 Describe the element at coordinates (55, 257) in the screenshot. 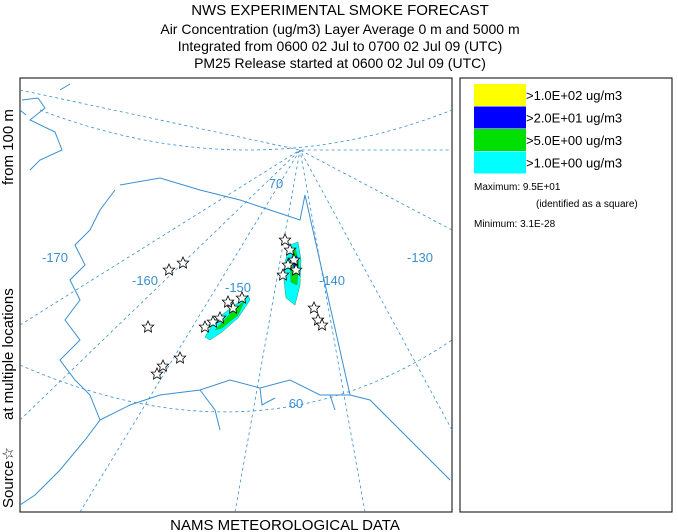

I see `longitude-label: -170` at that location.